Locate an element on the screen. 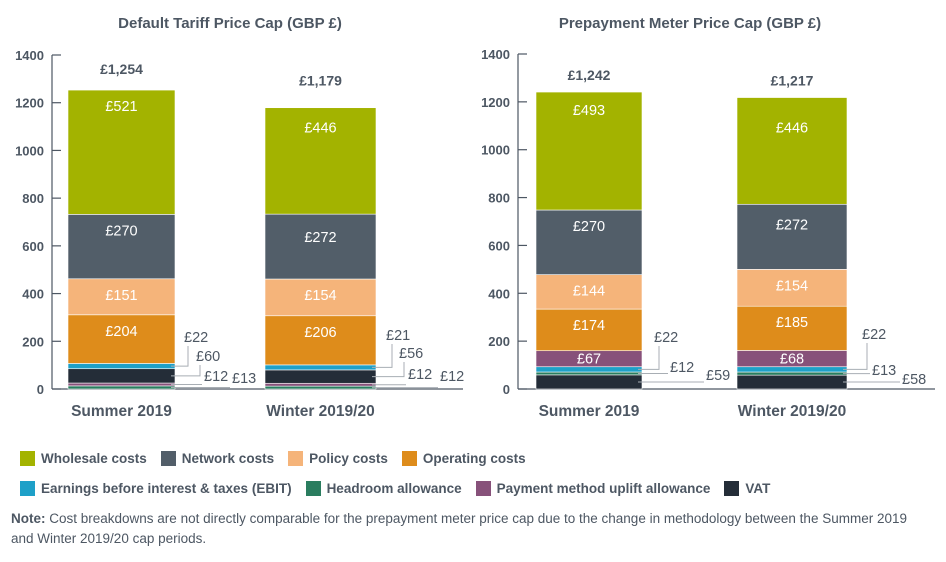 This screenshot has height=562, width=946. legend-swatch-headroom is located at coordinates (313, 488).